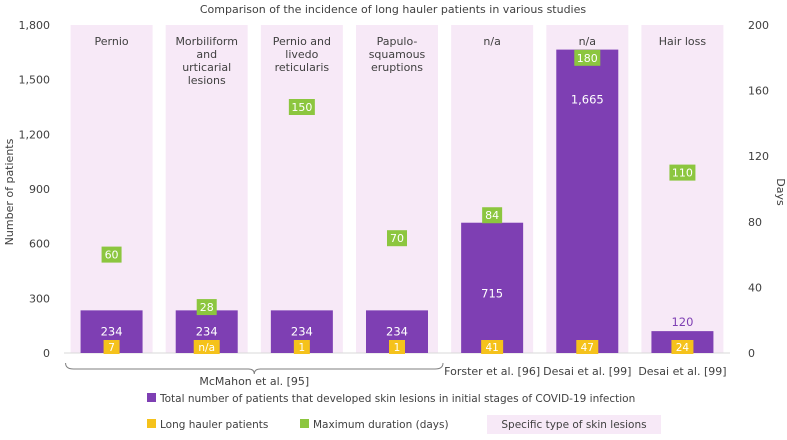 The height and width of the screenshot is (440, 787). Describe the element at coordinates (302, 54) in the screenshot. I see `lesion-type-label: Pernio and livedo reticularis` at that location.